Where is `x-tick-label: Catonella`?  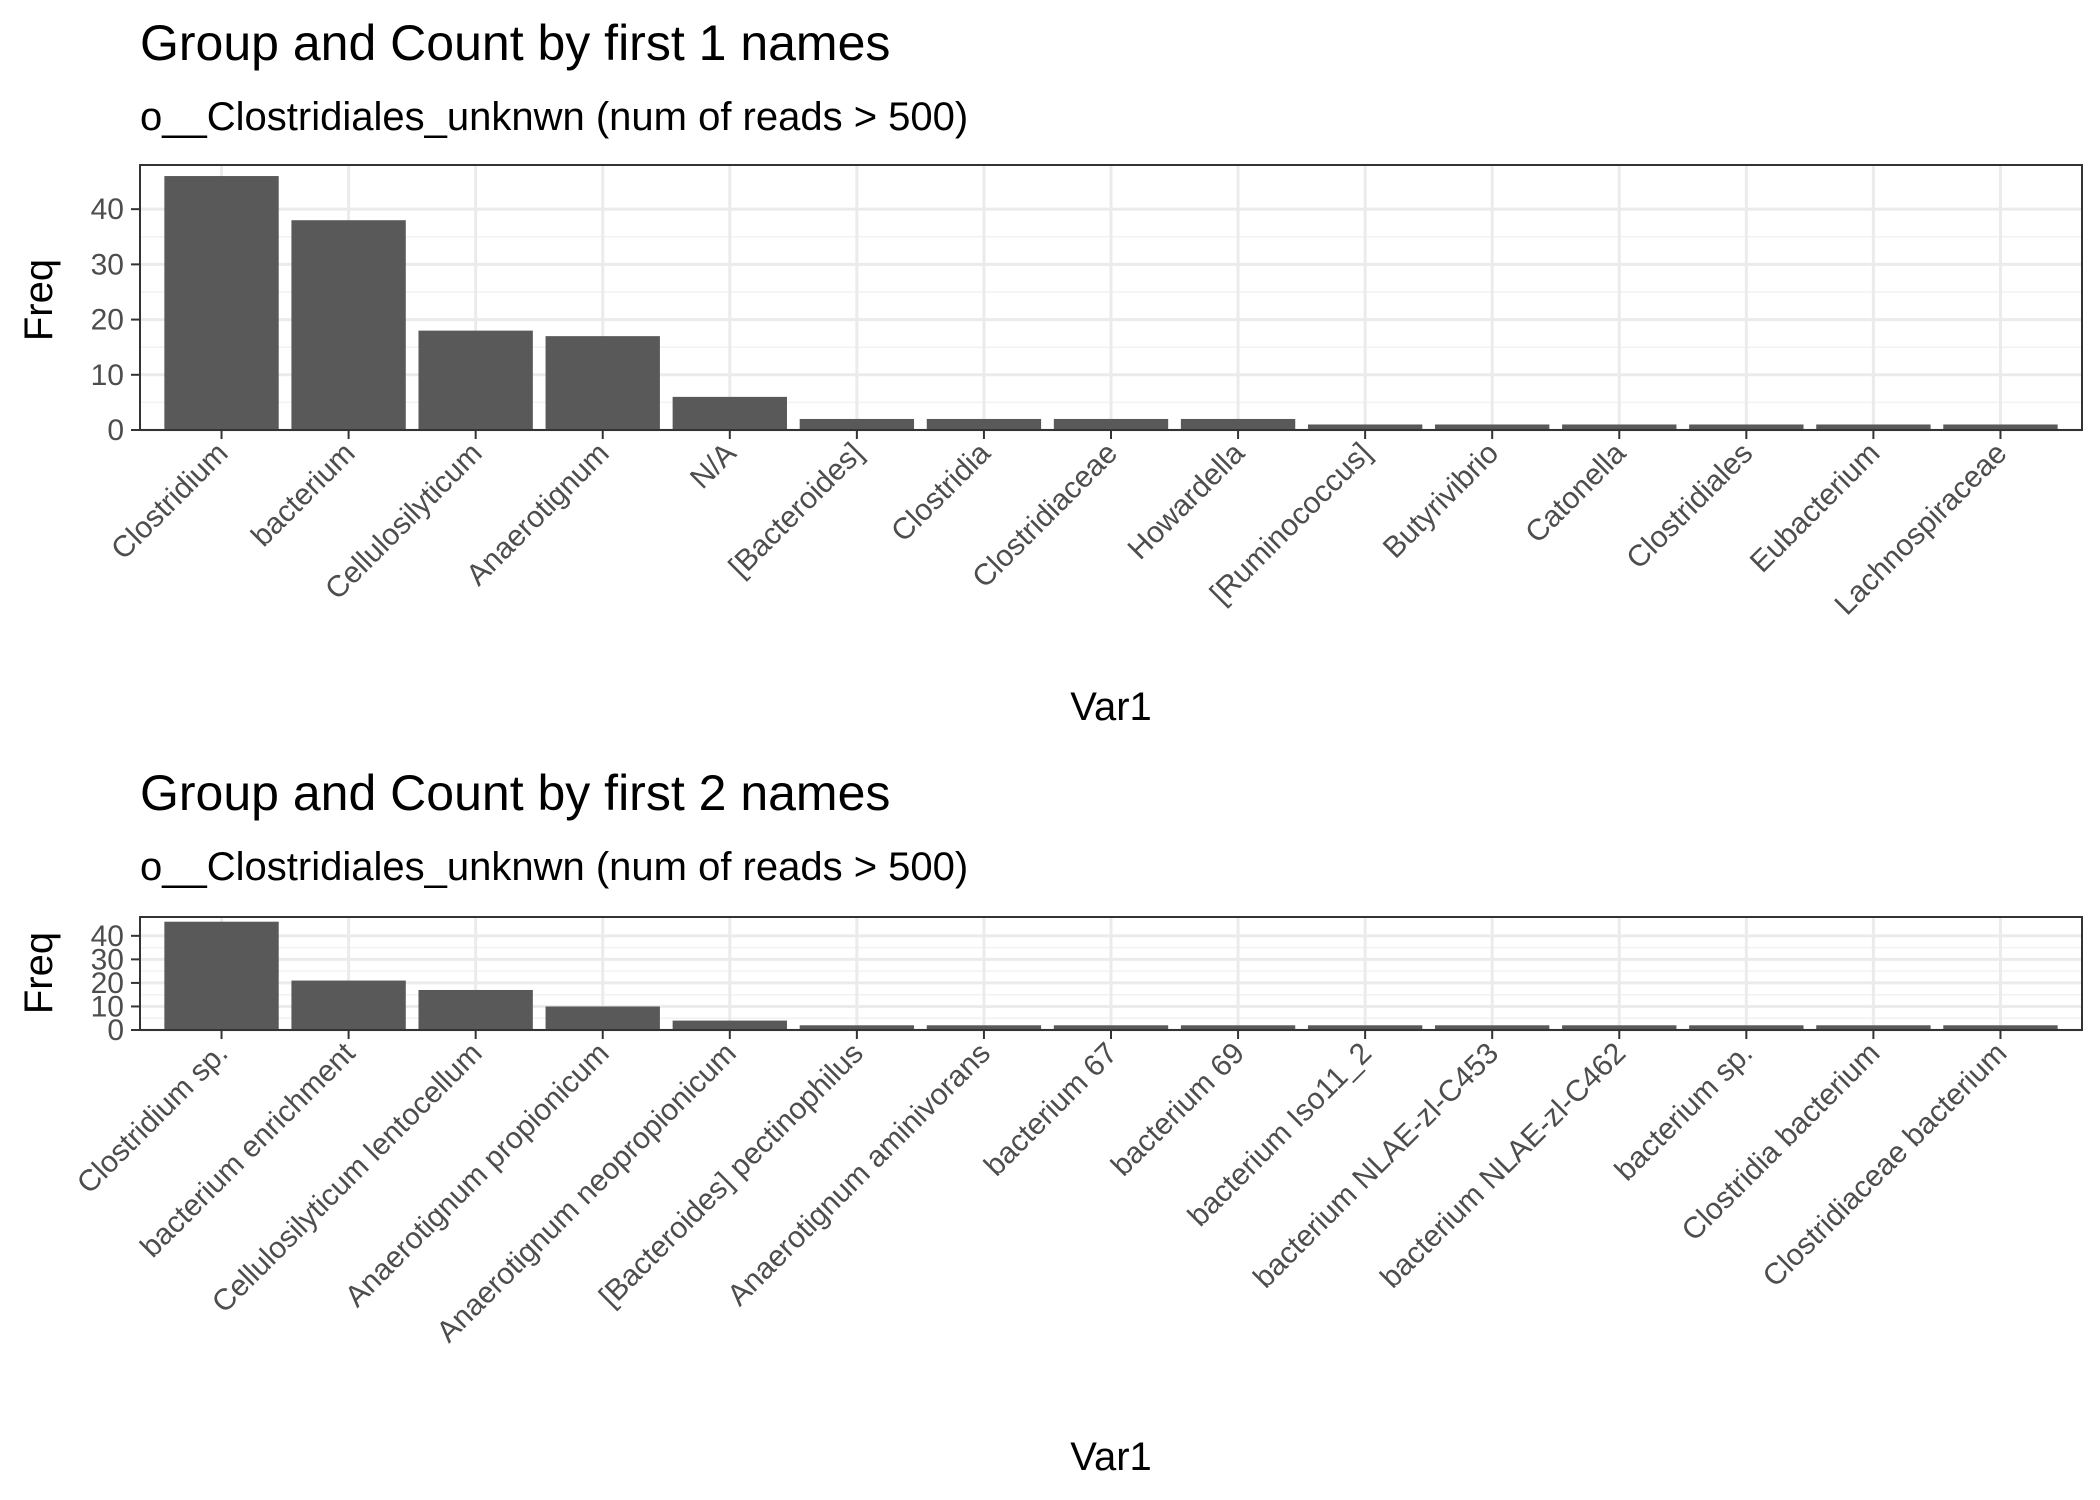 x-tick-label: Catonella is located at coordinates (1575, 492).